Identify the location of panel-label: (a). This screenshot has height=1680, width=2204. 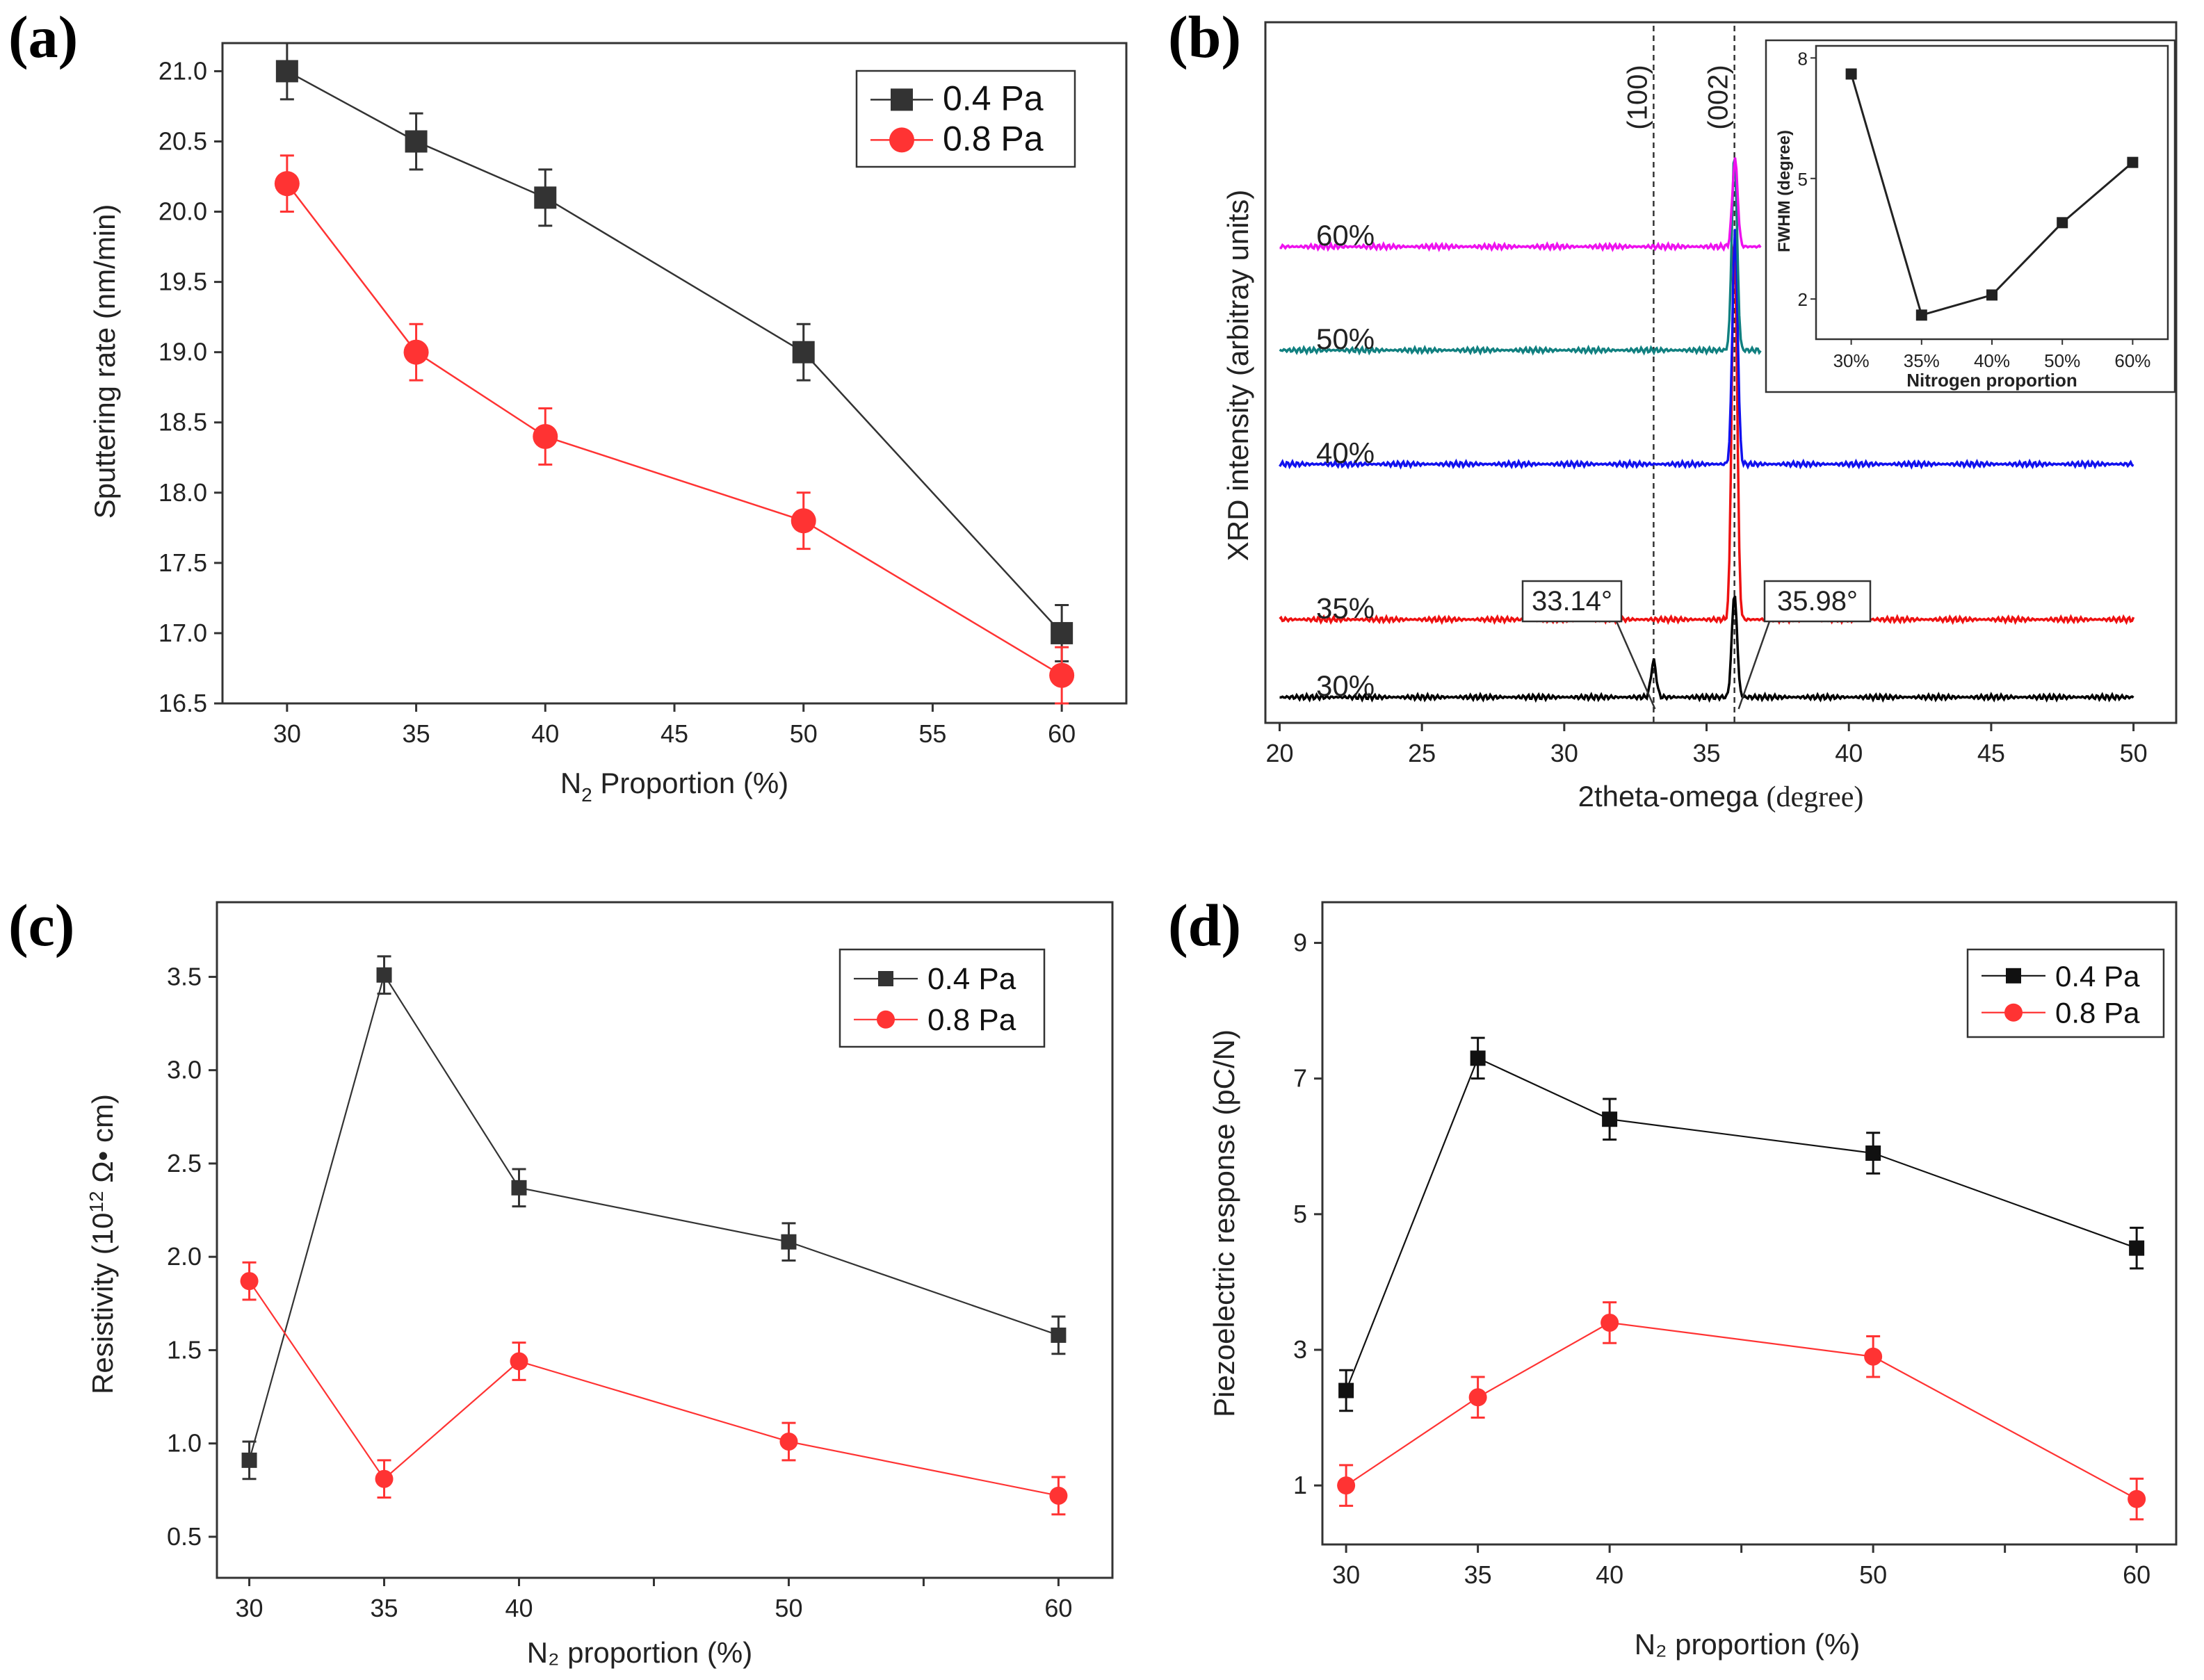
(43, 36).